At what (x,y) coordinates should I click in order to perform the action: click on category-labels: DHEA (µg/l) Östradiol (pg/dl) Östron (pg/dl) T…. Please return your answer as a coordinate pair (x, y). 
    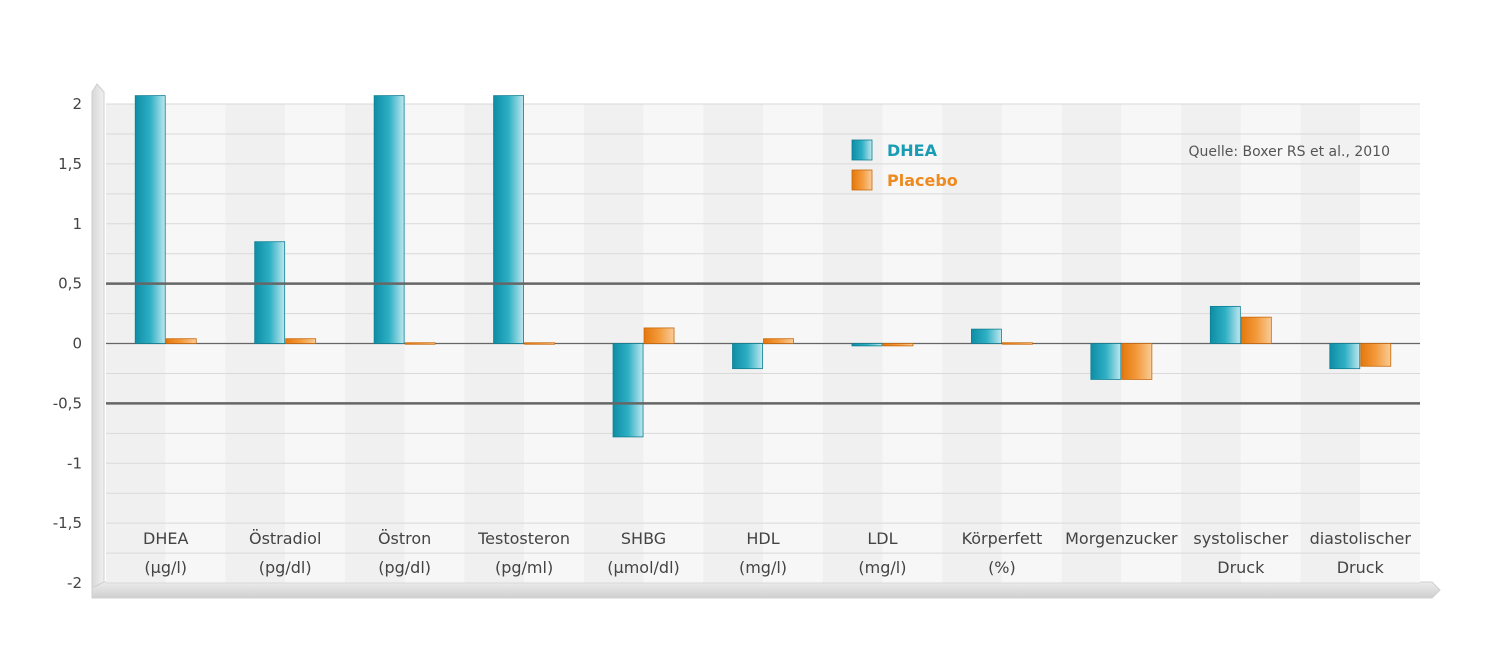
    Looking at the image, I should click on (777, 553).